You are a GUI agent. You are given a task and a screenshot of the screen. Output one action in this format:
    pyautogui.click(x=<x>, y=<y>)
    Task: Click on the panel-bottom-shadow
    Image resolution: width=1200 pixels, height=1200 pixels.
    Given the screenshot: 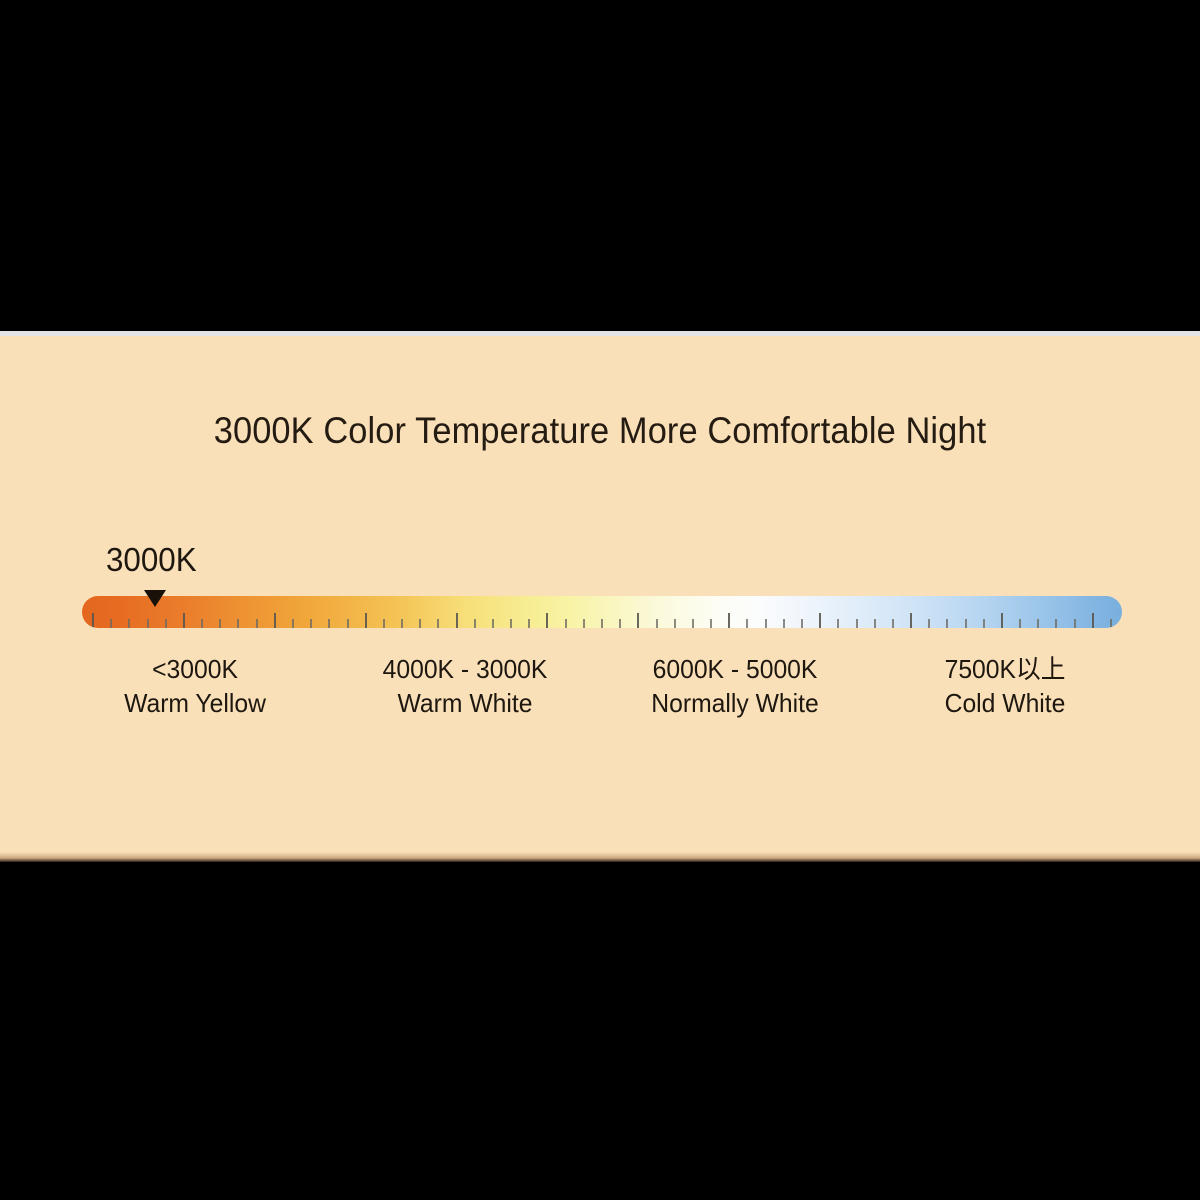 What is the action you would take?
    pyautogui.click(x=600, y=857)
    